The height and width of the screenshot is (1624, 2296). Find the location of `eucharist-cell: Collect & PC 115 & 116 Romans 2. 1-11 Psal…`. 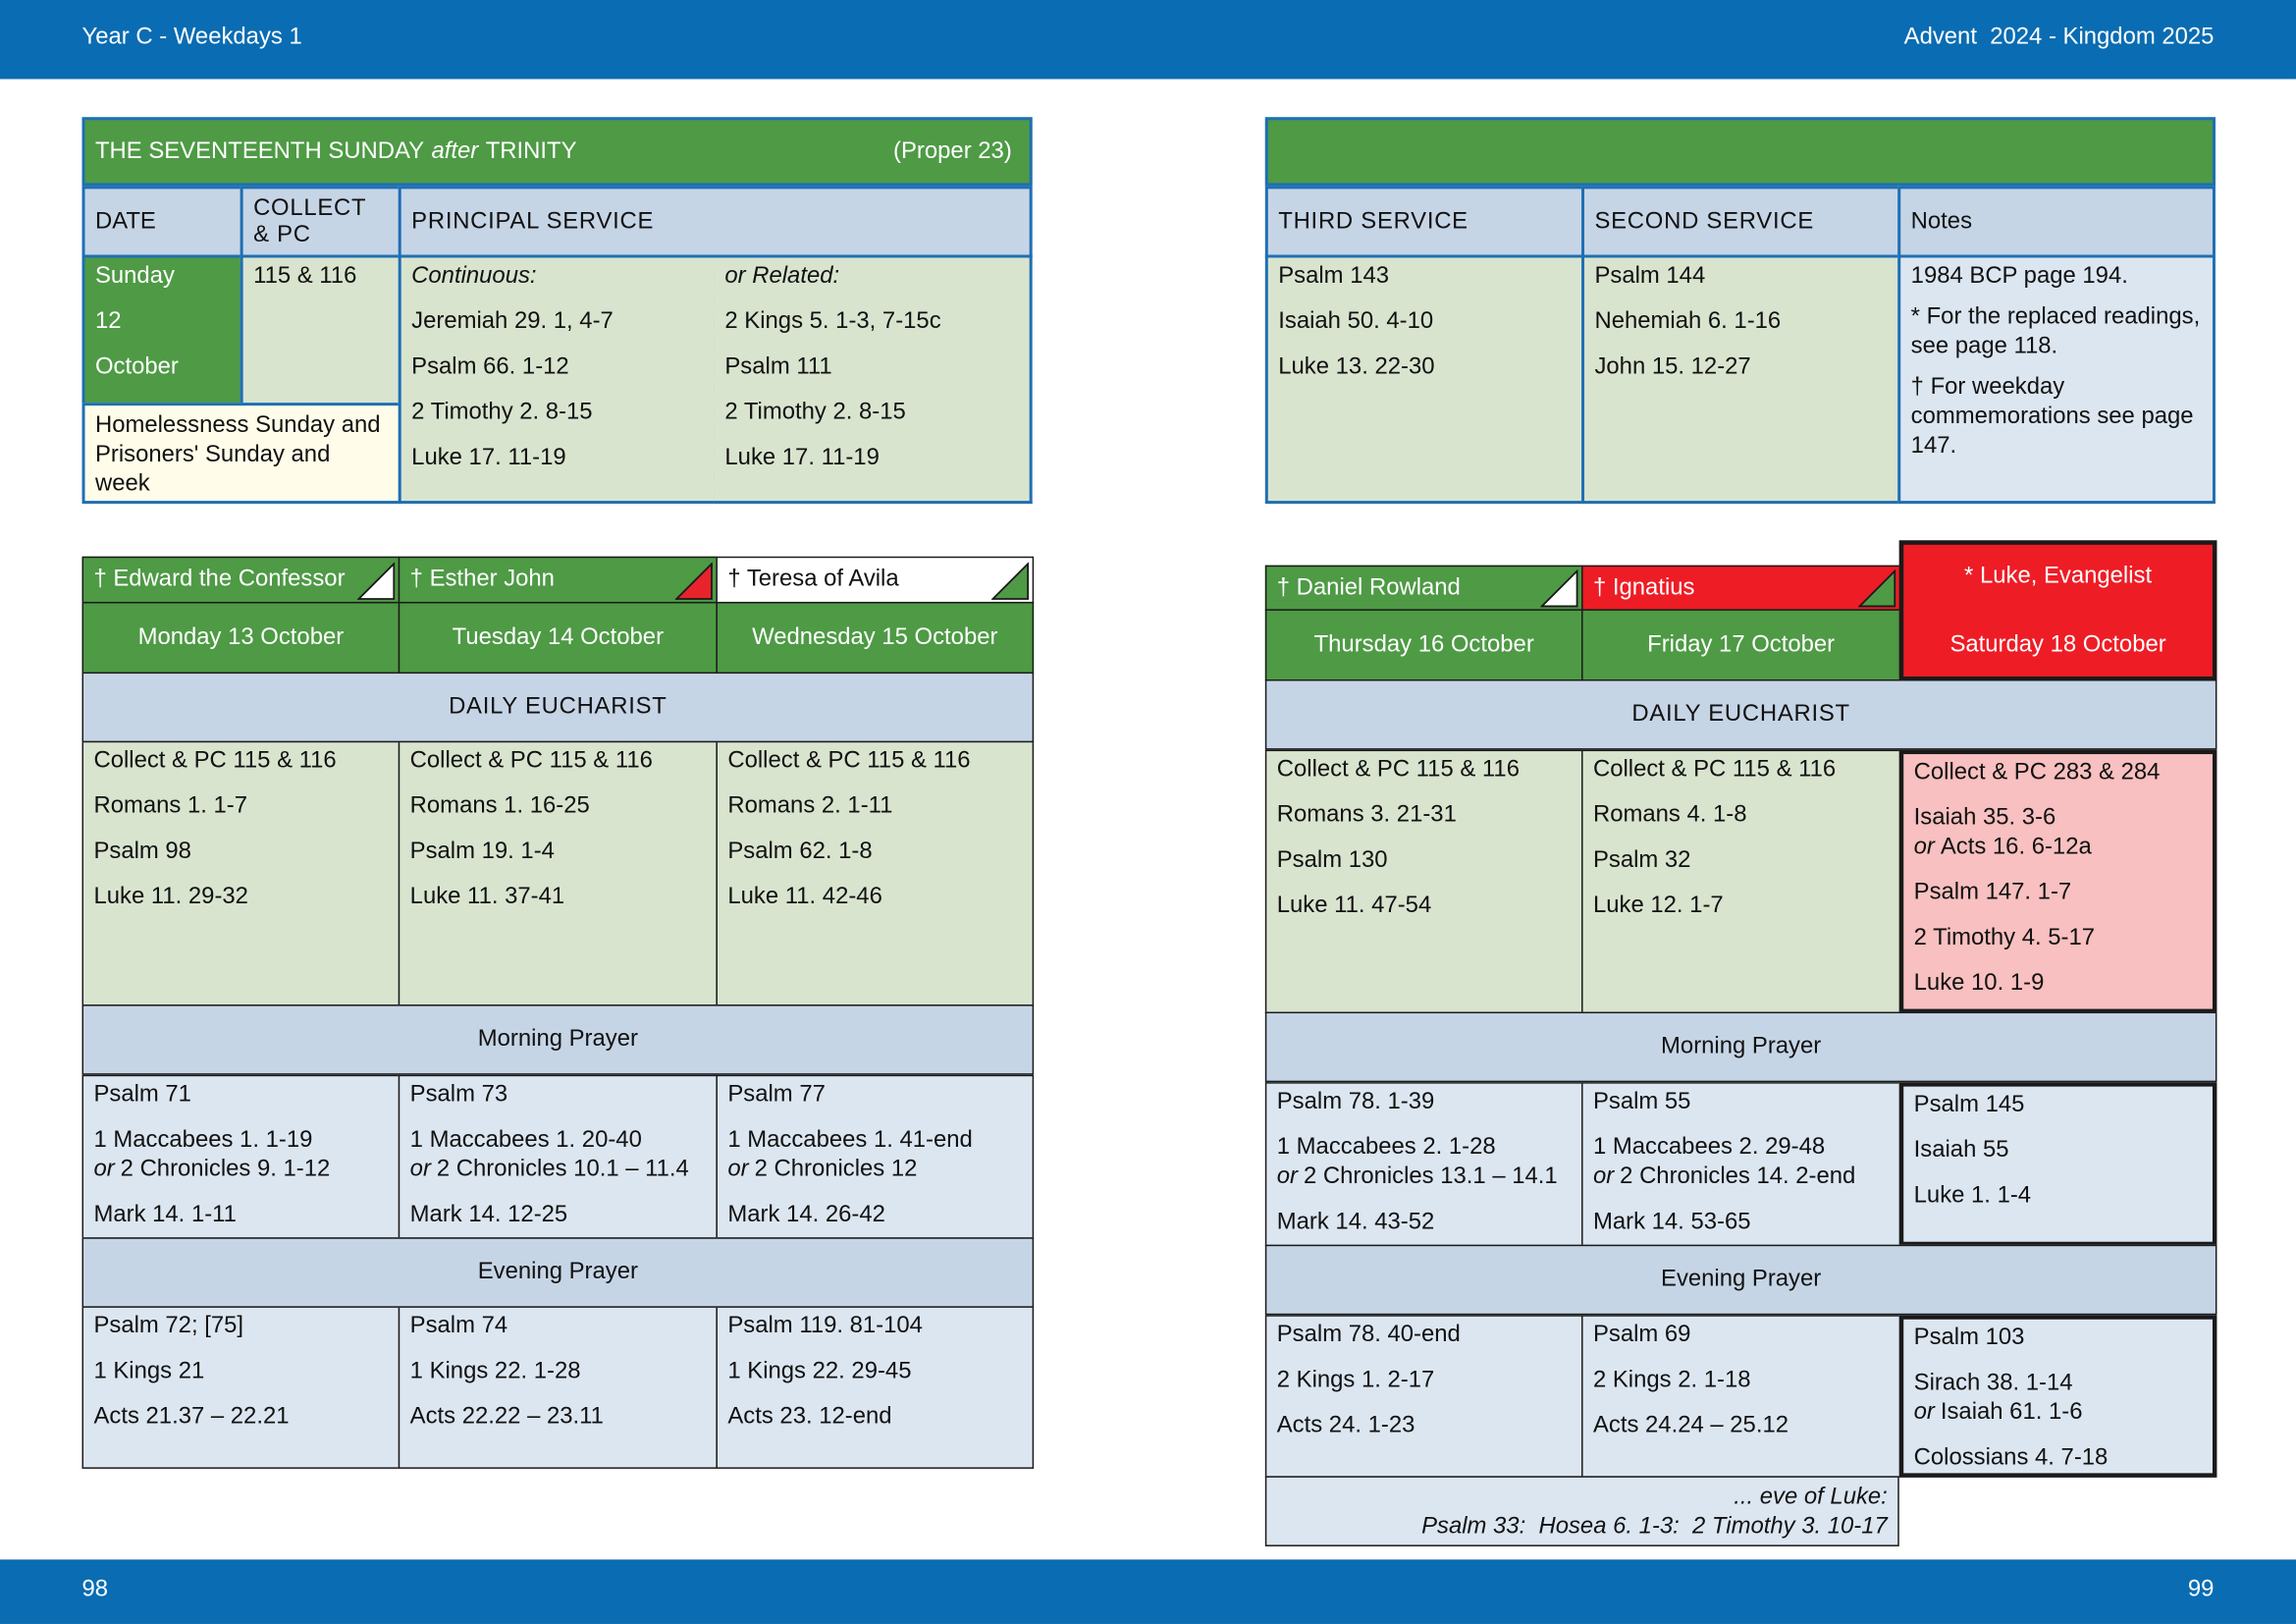

eucharist-cell: Collect & PC 115 & 116 Romans 2. 1-11 Psal… is located at coordinates (875, 873).